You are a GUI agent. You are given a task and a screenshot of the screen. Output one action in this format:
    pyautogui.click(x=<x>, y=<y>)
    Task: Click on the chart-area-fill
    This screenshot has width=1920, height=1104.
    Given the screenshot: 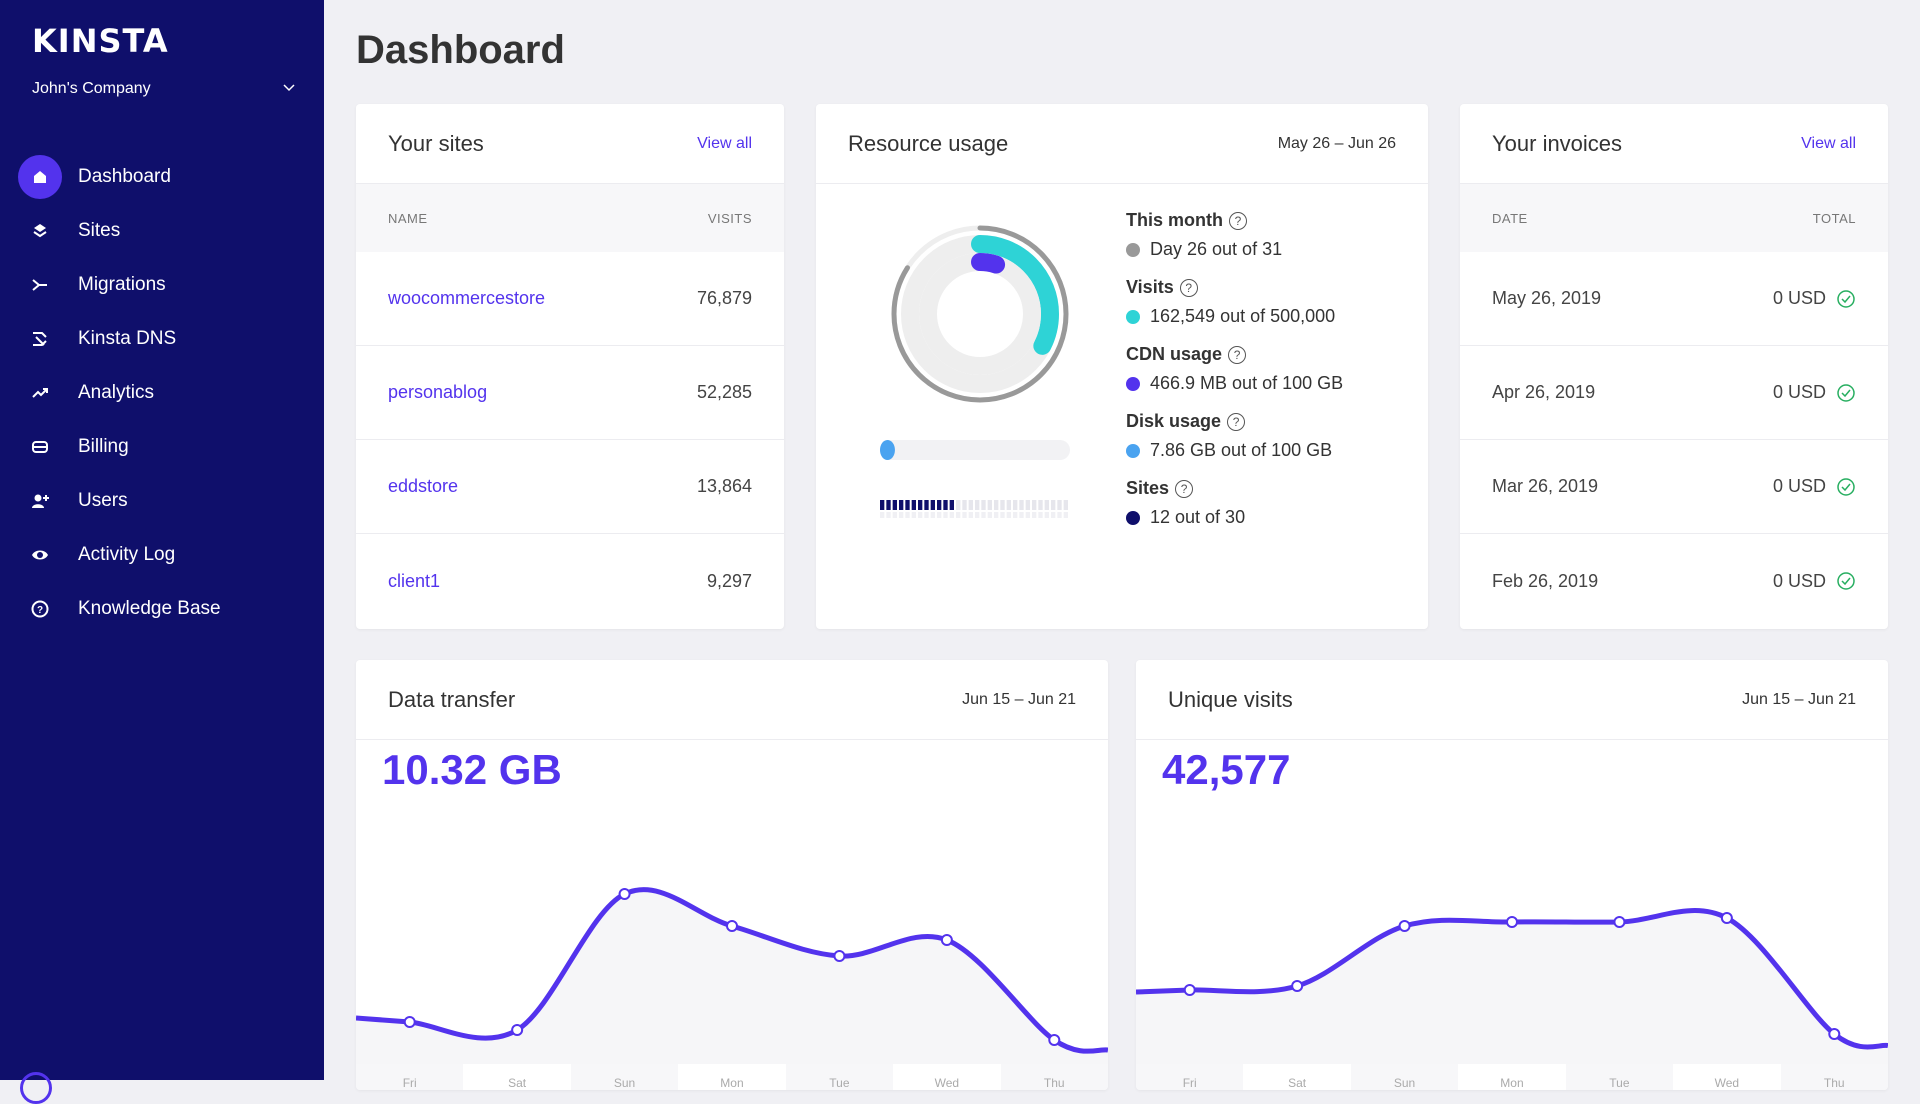 What is the action you would take?
    pyautogui.click(x=732, y=979)
    